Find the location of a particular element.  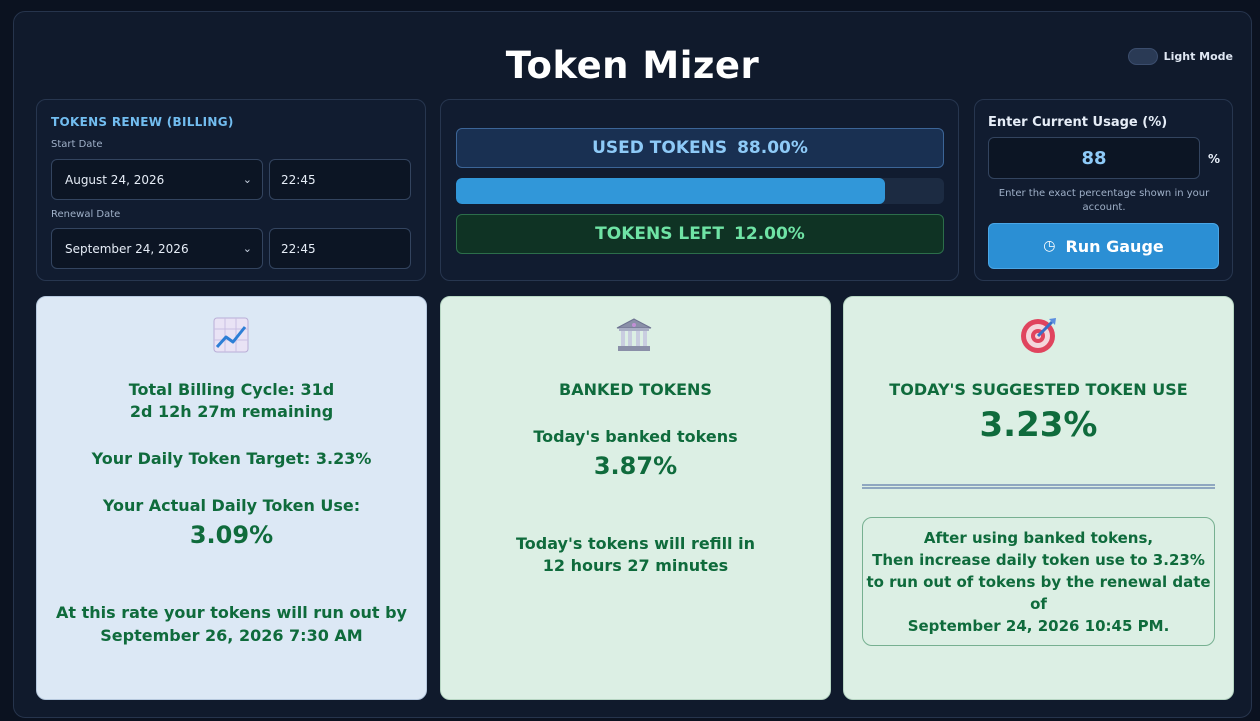

tokens-left-box: TOKENS LEFT 12.00% is located at coordinates (700, 234).